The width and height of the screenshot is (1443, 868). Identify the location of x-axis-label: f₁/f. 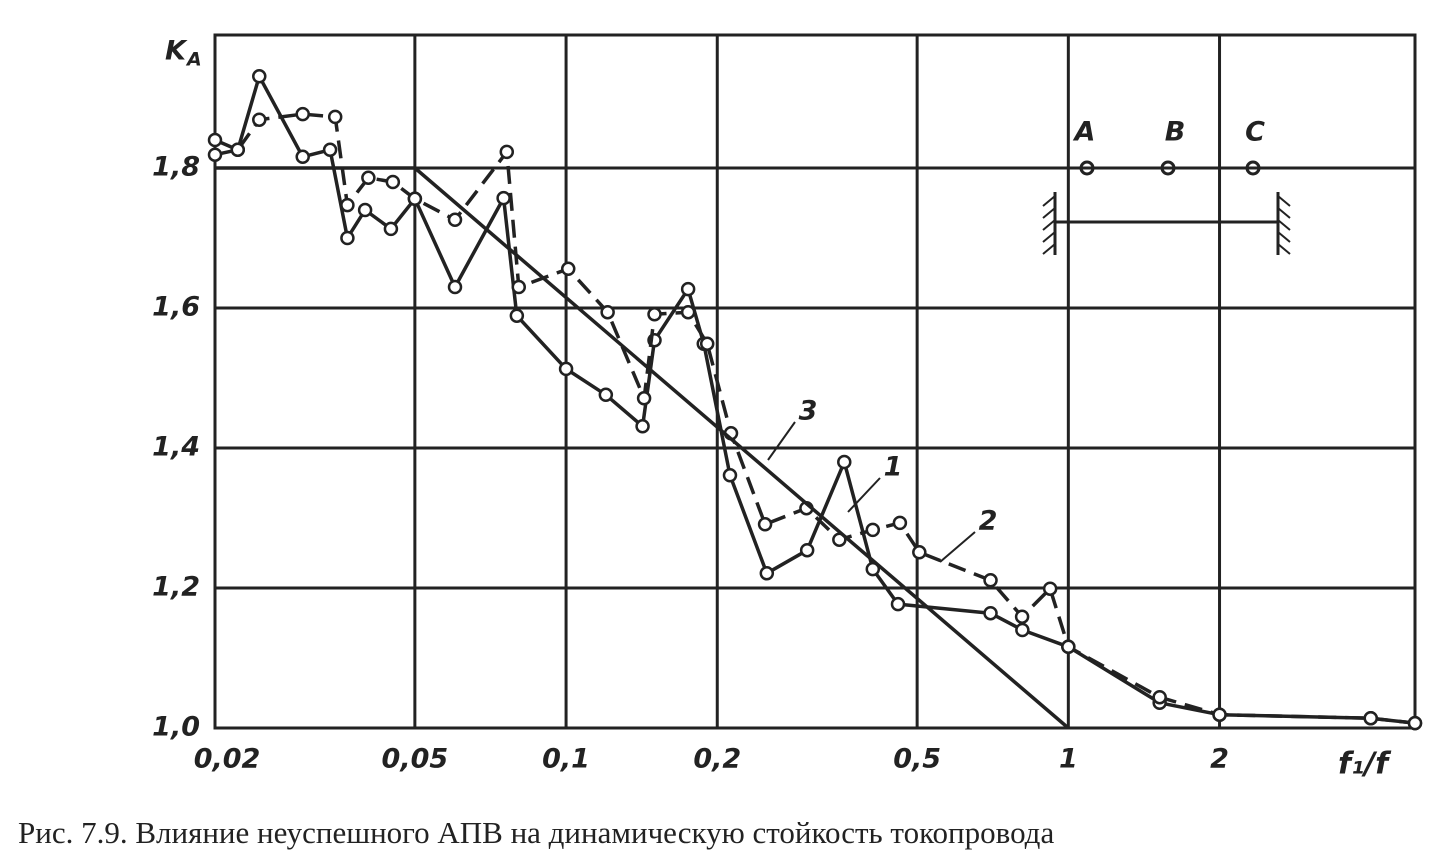
(1365, 764).